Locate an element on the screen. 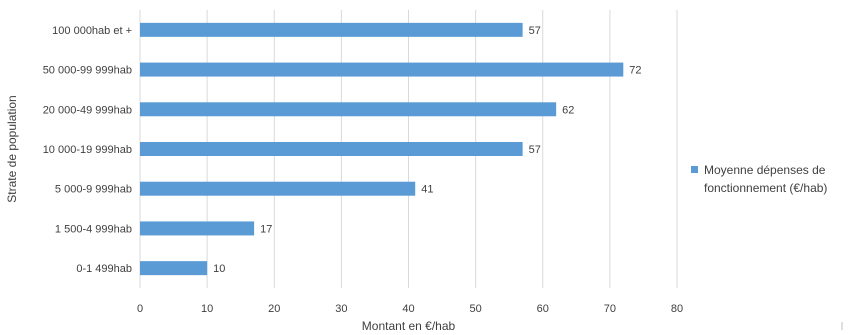  legend-swatch is located at coordinates (694, 169).